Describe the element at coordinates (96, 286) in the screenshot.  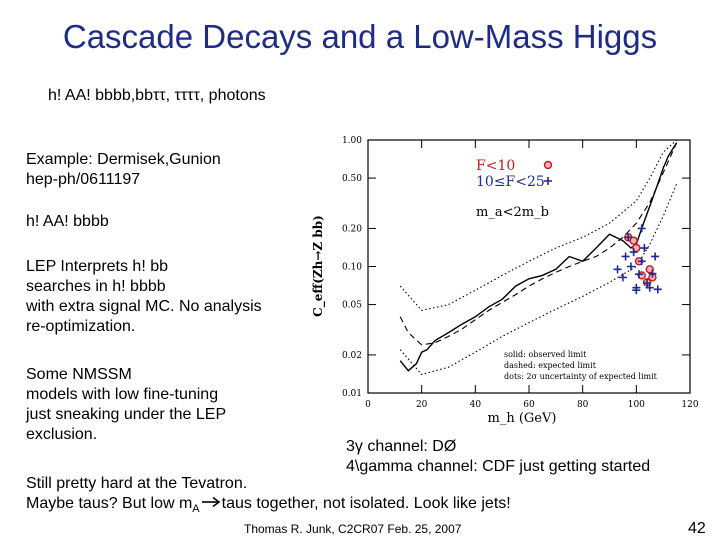
I see `lep-line-2: searches in h! bbbb` at that location.